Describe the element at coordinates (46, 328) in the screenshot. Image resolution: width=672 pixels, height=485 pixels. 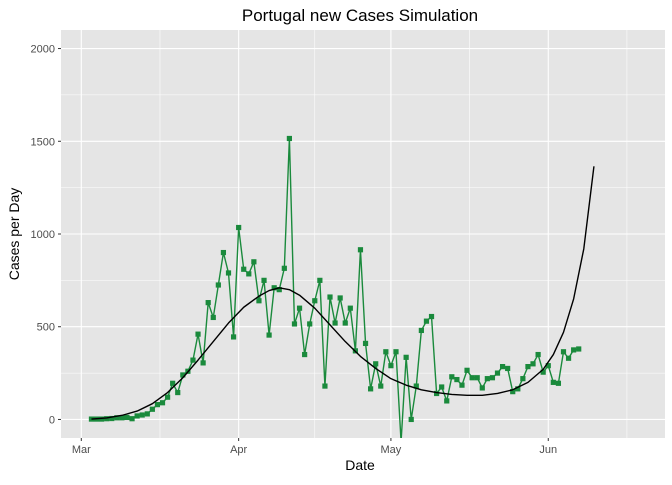
I see `y-tick-label: 500` at that location.